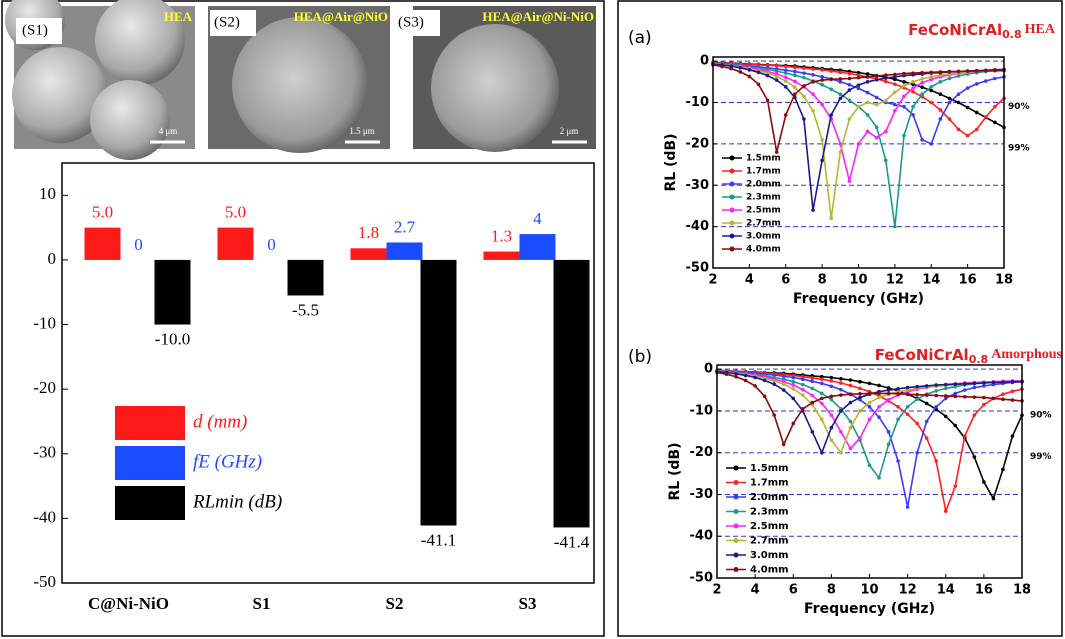 This screenshot has width=1065, height=639. I want to click on label-box, so click(417, 23).